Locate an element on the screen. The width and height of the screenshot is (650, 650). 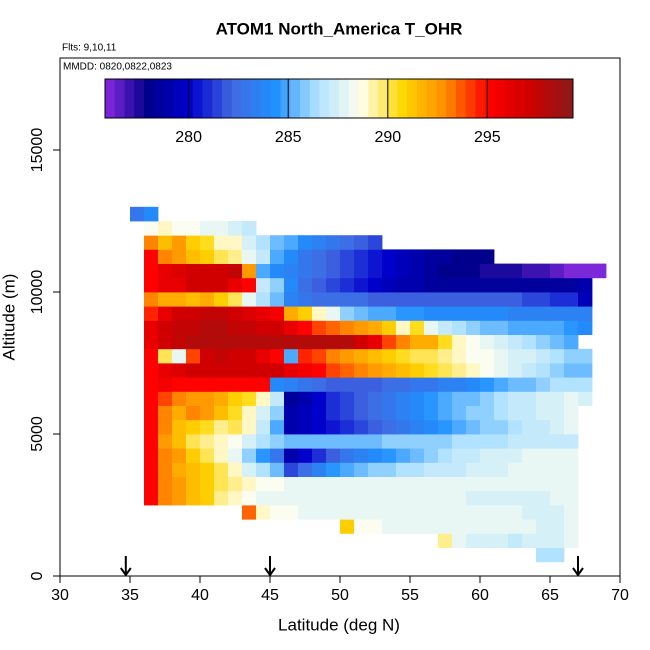
x-tick-label: 70 is located at coordinates (620, 595).